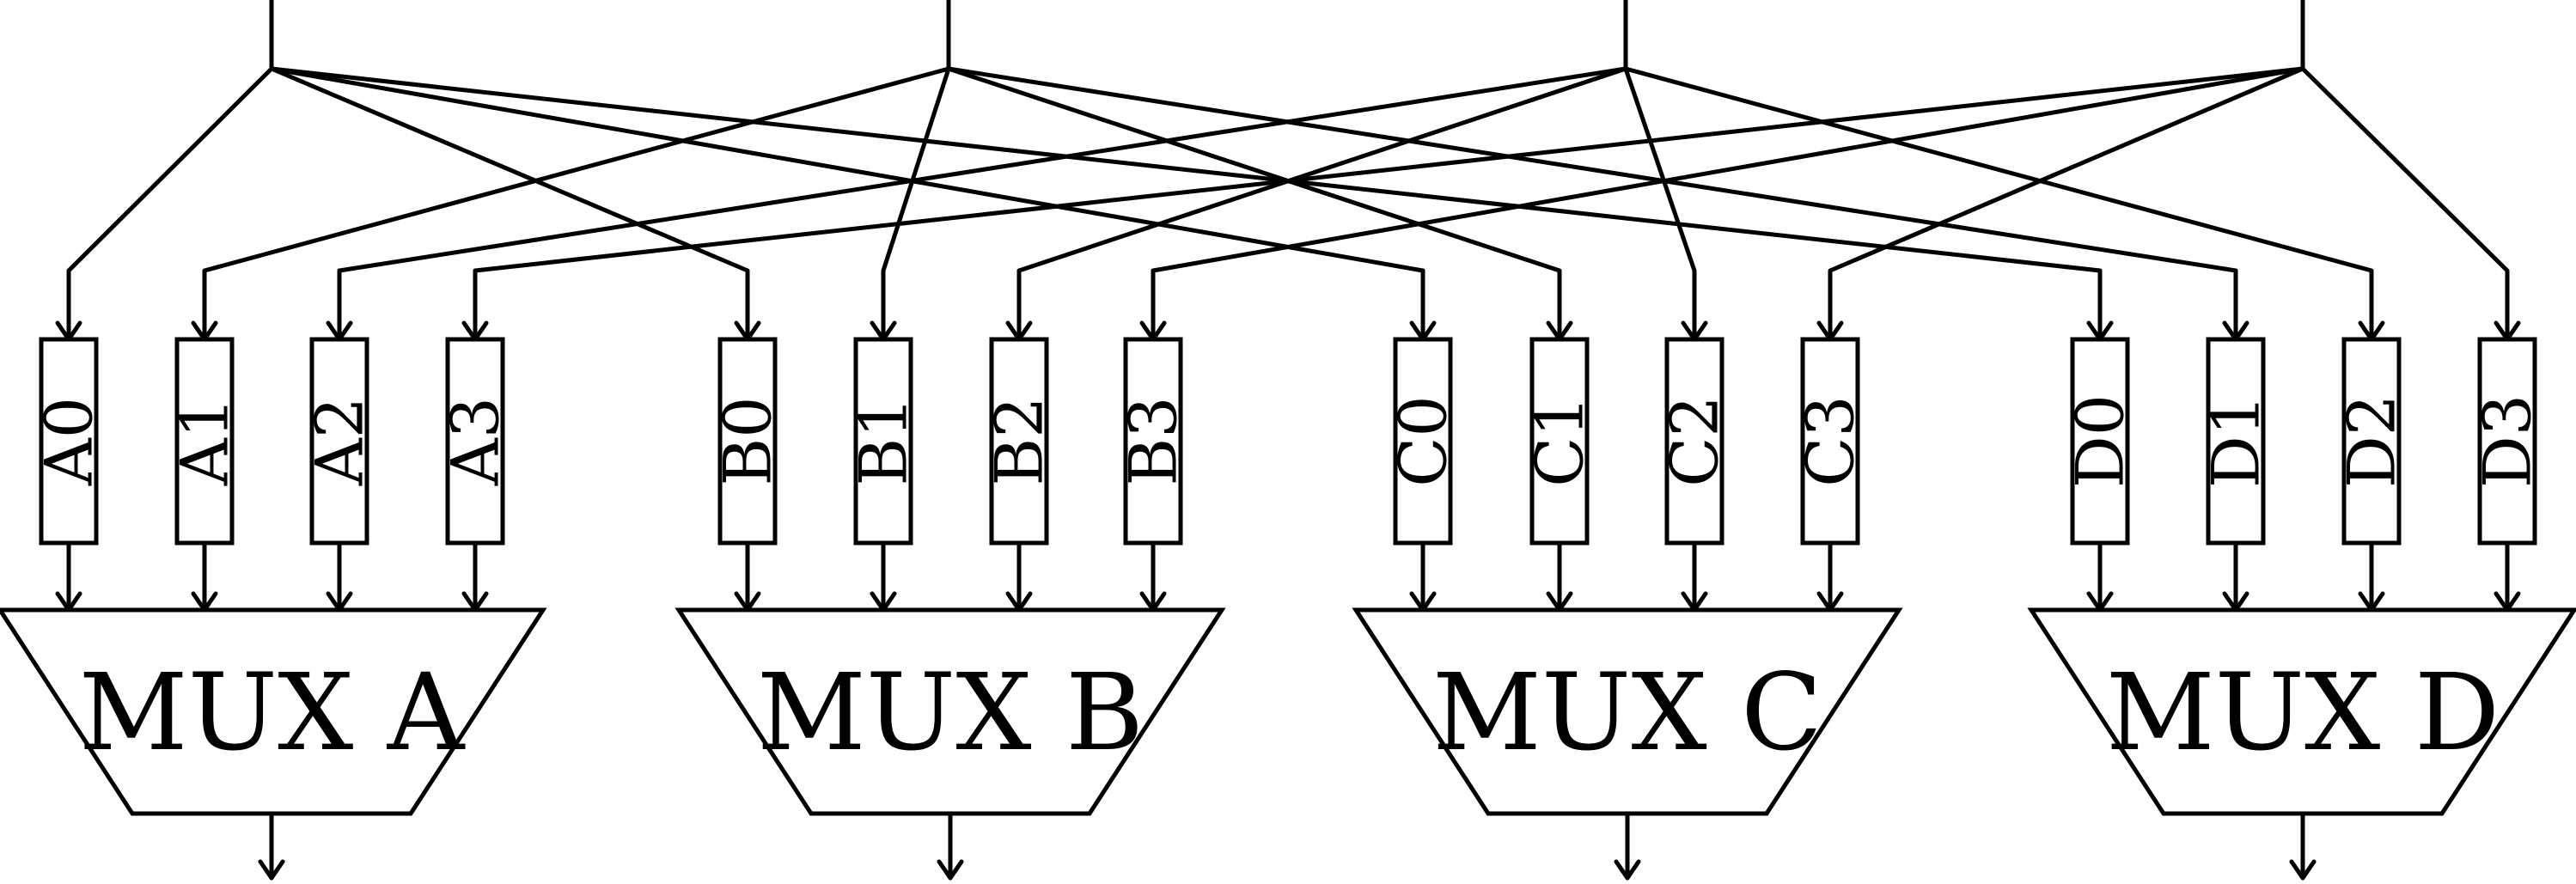 The height and width of the screenshot is (884, 2576). I want to click on mux-label: MUX B, so click(950, 713).